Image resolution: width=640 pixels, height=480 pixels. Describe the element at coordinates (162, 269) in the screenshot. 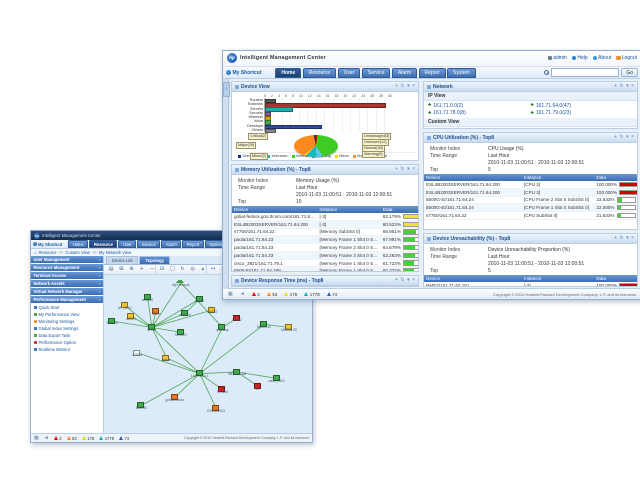

I see `fit-view-icon: ⊟` at that location.